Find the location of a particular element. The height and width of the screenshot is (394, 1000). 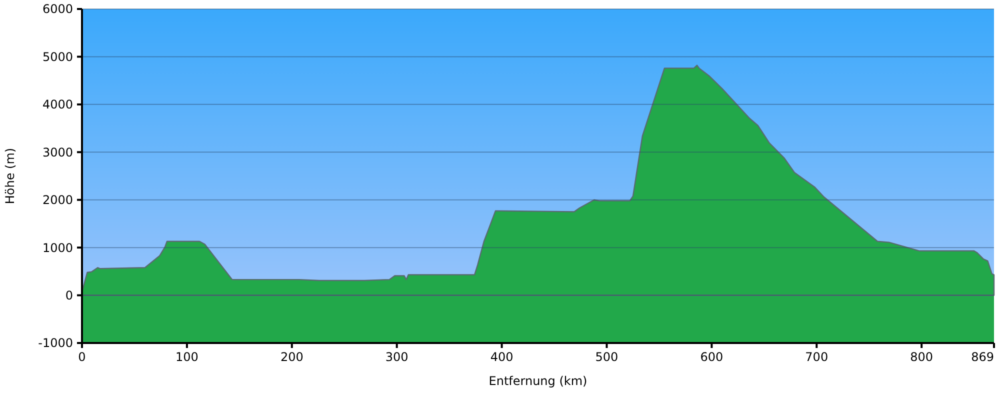

y-tick-label: 5000 is located at coordinates (57, 57).